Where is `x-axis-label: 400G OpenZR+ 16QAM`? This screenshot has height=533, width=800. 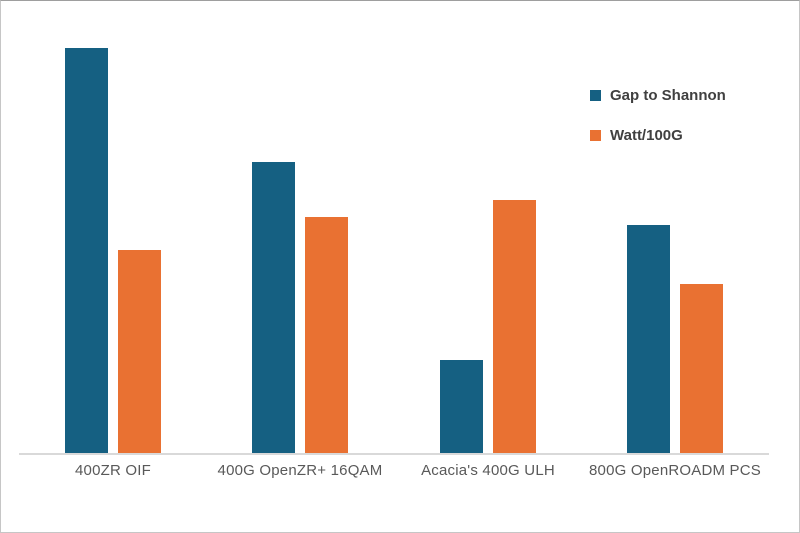
x-axis-label: 400G OpenZR+ 16QAM is located at coordinates (300, 470).